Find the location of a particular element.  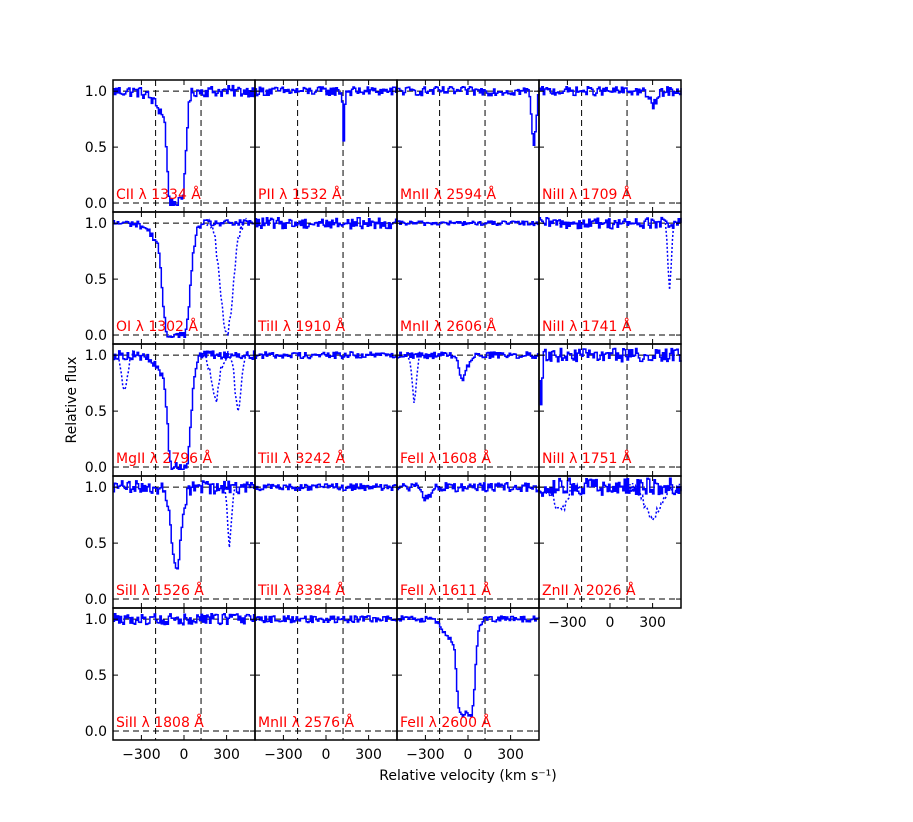

panel-tiii-1910: TiII λ 1910 Å is located at coordinates (326, 278).